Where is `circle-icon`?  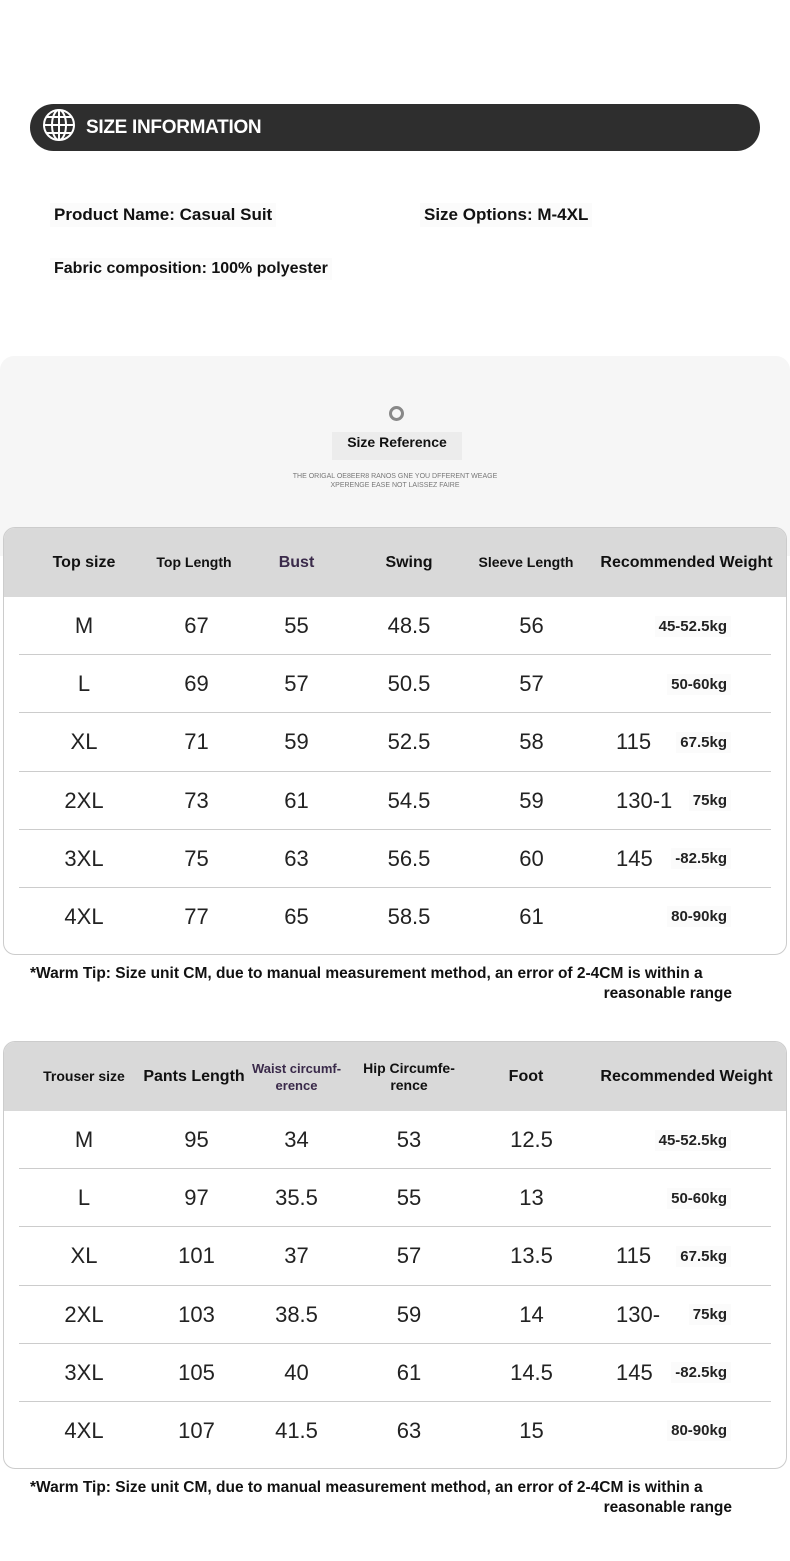
circle-icon is located at coordinates (396, 413).